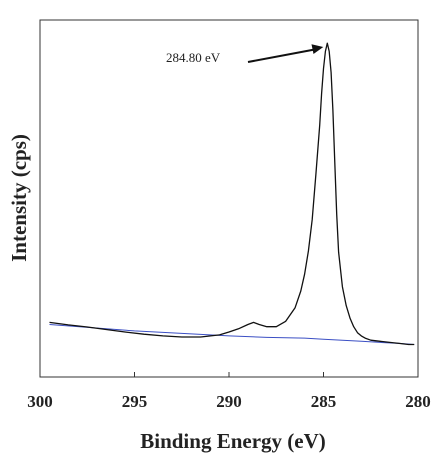 This screenshot has width=444, height=456. What do you see at coordinates (317, 49) in the screenshot?
I see `annotation-arrow-head` at bounding box center [317, 49].